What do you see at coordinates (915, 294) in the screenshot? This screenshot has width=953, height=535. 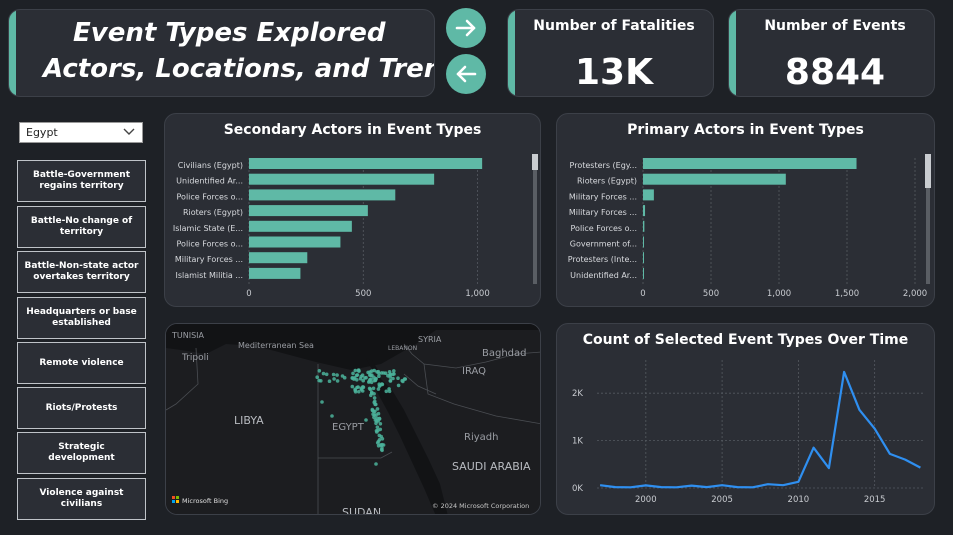 I see `x-tick-label: 2,000` at bounding box center [915, 294].